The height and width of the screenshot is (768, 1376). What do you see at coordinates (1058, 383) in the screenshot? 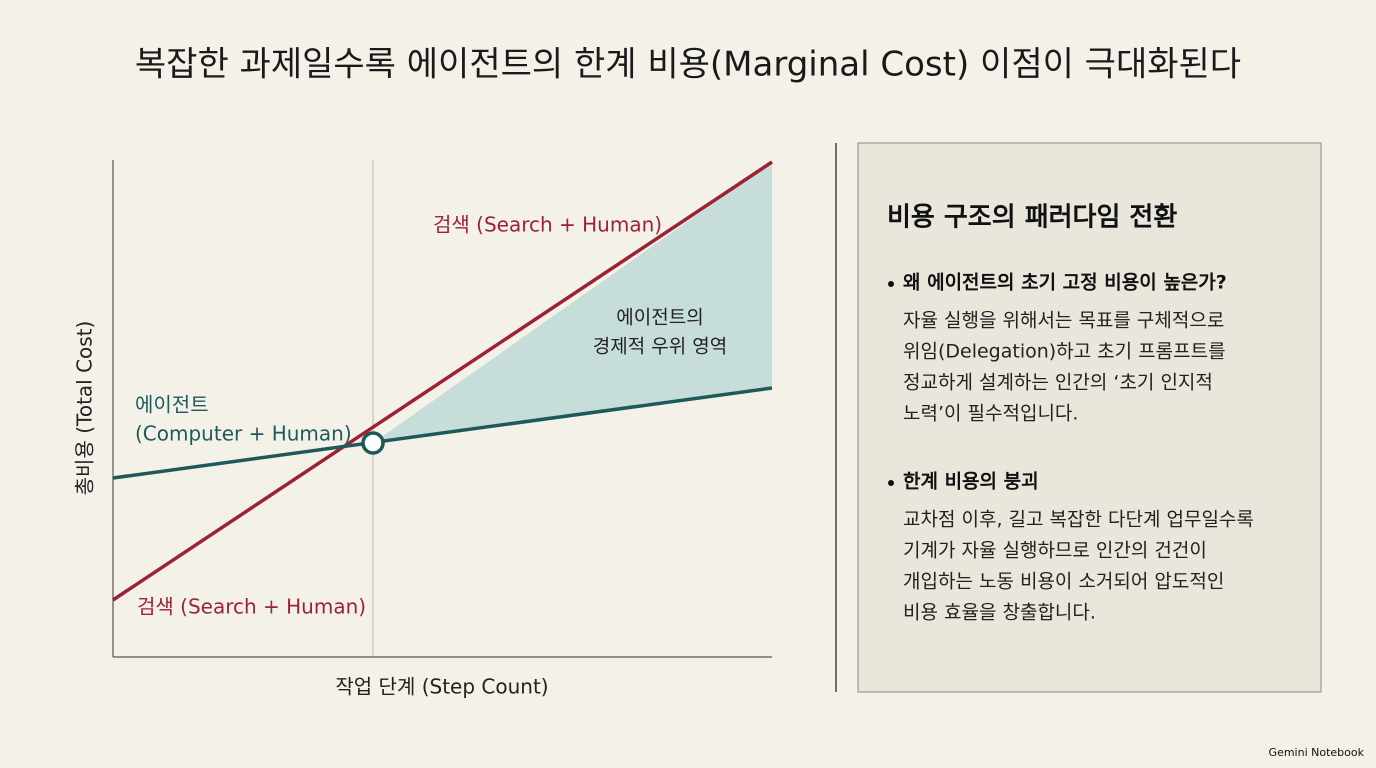
I see `bullet-text: 정교하게 설계하는 인간의 ‘초기 인지적` at bounding box center [1058, 383].